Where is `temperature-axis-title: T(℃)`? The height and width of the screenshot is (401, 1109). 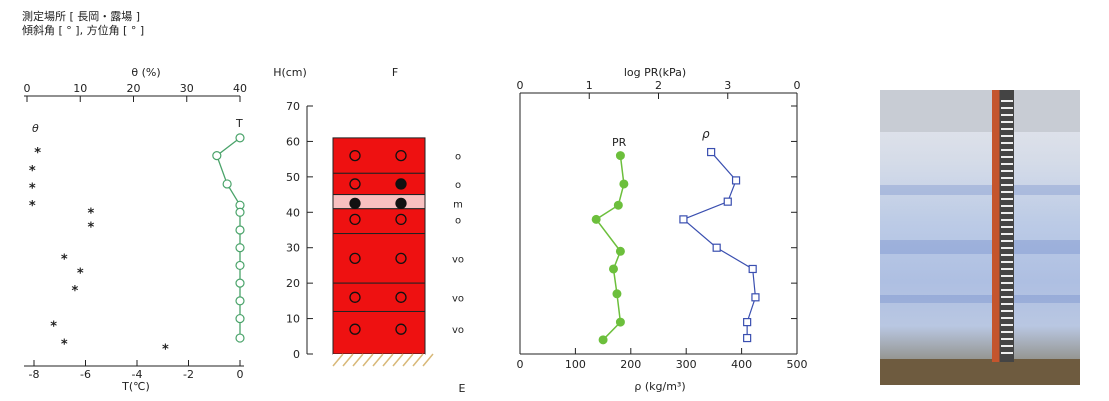
temperature-axis-title: T(℃) is located at coordinates (135, 386).